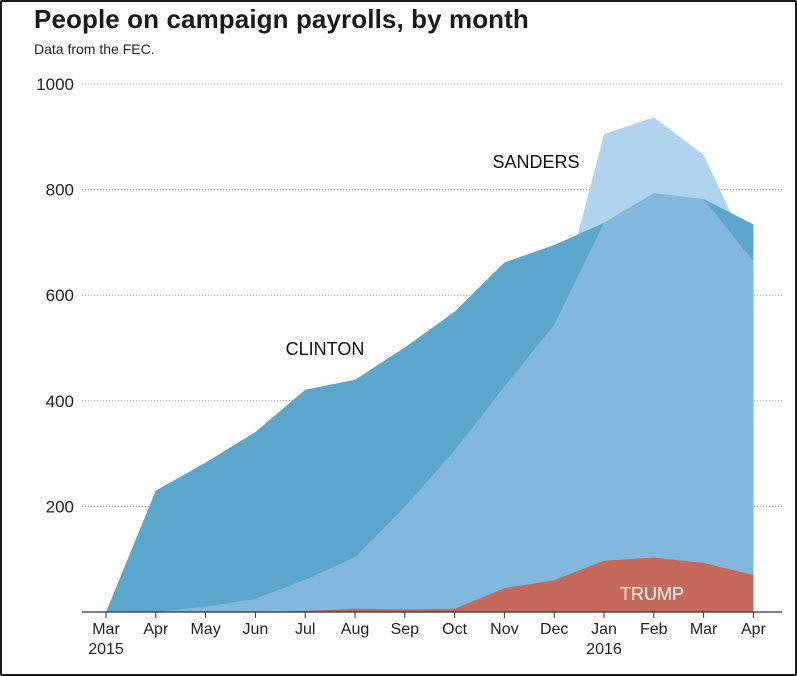 Image resolution: width=797 pixels, height=676 pixels. Describe the element at coordinates (654, 629) in the screenshot. I see `x-tick-label: Feb` at that location.